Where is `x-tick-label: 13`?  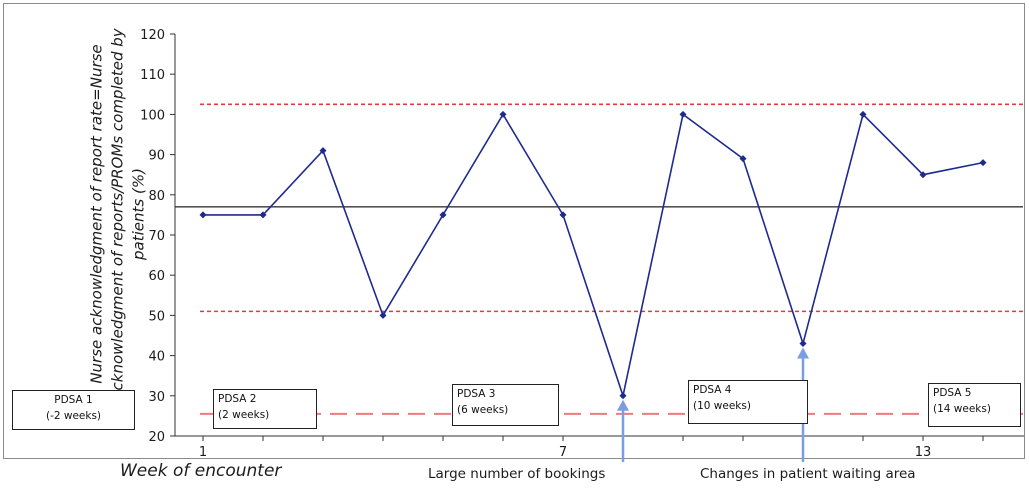 x-tick-label: 13 is located at coordinates (923, 452).